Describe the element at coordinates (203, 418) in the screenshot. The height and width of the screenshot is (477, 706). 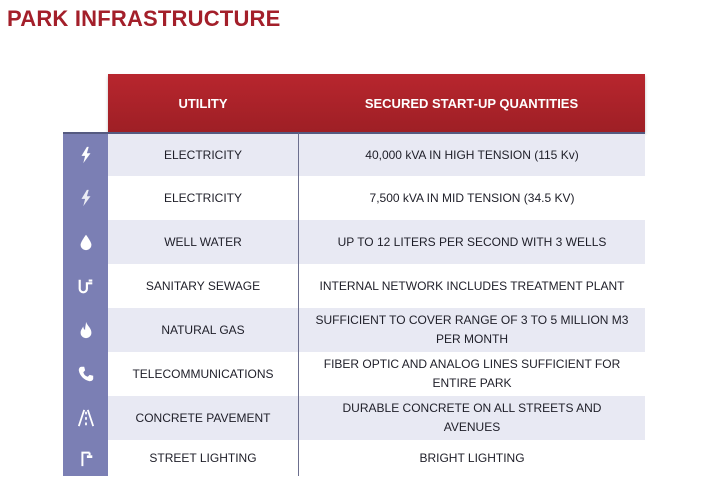
I see `utility-cell: CONCRETE PAVEMENT` at that location.